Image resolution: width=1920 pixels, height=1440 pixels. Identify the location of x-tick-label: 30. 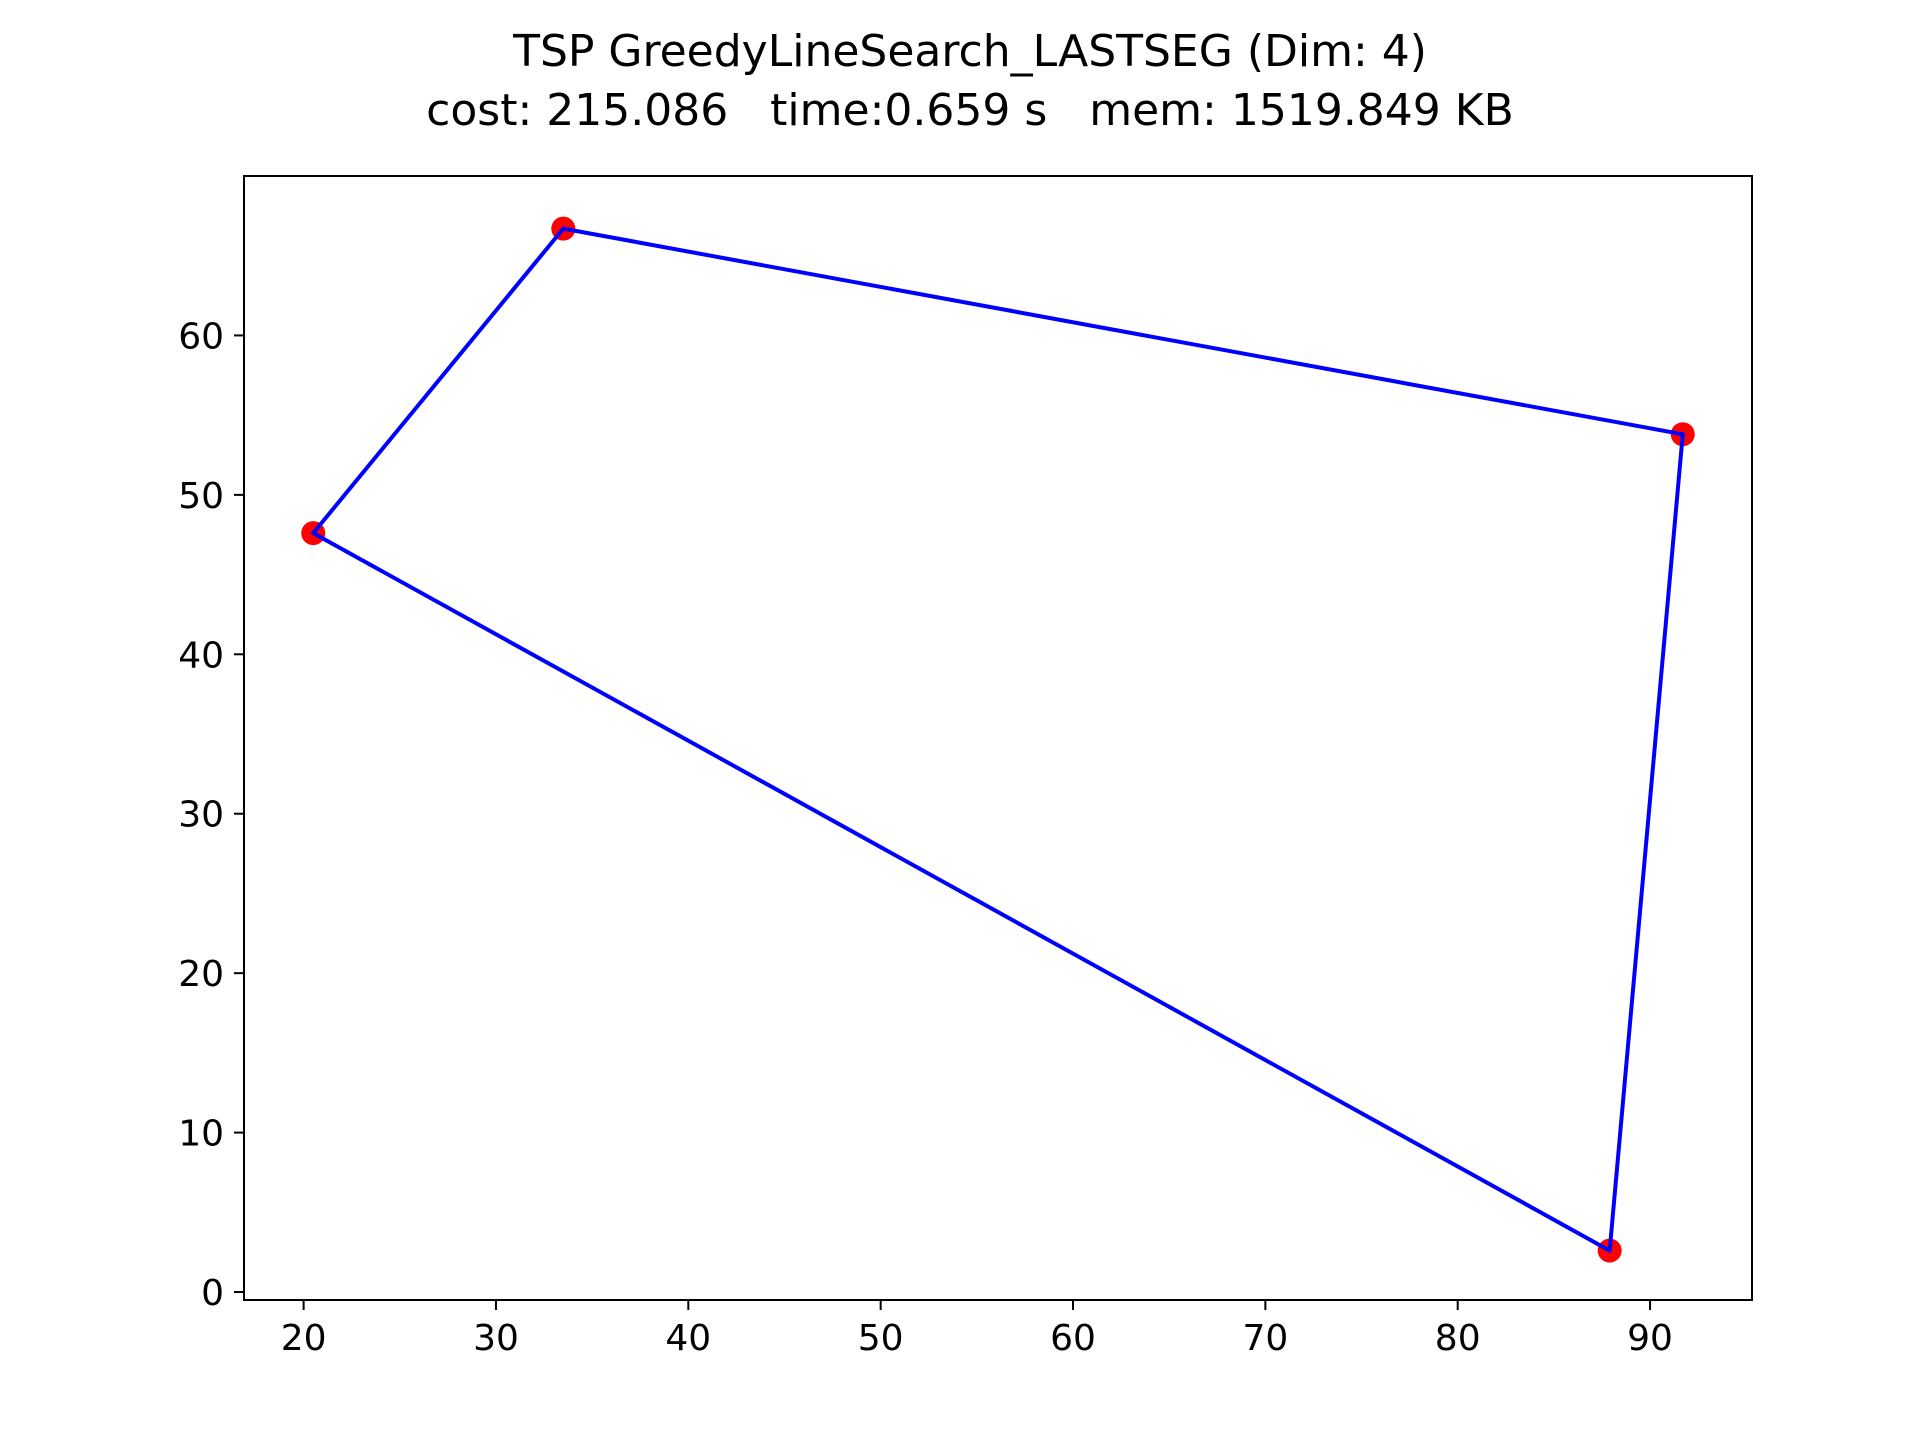
(496, 1338).